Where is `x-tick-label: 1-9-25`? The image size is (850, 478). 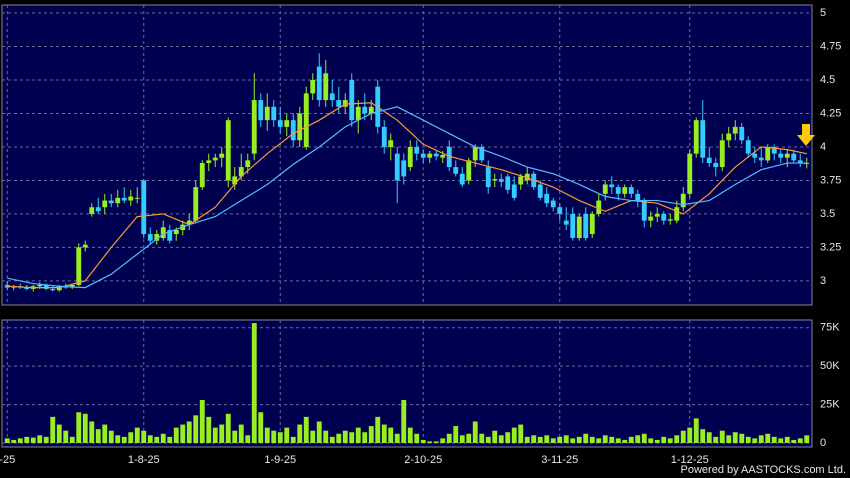 x-tick-label: 1-9-25 is located at coordinates (280, 460).